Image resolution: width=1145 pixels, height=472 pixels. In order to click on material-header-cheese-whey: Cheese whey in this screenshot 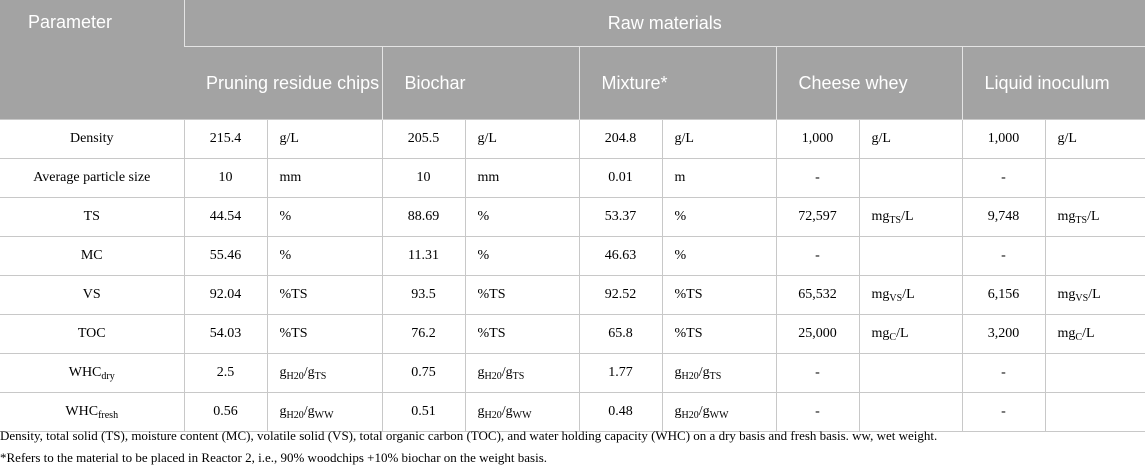, I will do `click(868, 83)`.